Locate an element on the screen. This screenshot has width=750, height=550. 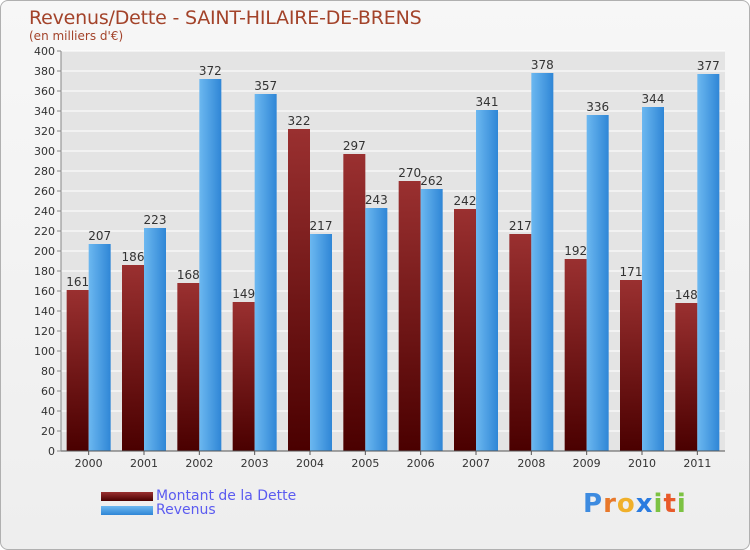
data-label-revenue: 217 is located at coordinates (321, 226).